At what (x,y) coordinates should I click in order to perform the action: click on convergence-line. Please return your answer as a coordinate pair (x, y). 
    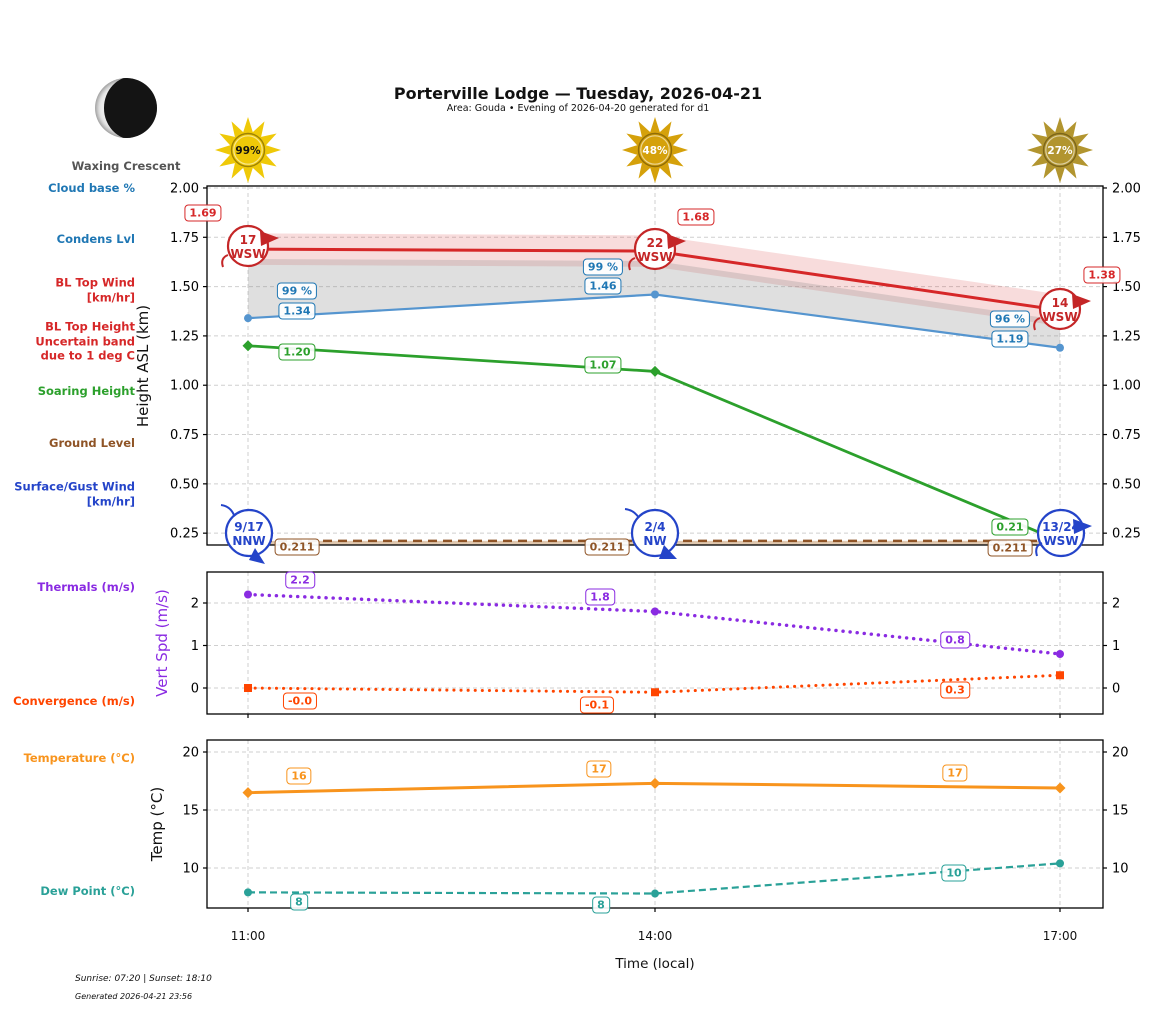
    Looking at the image, I should click on (654, 683).